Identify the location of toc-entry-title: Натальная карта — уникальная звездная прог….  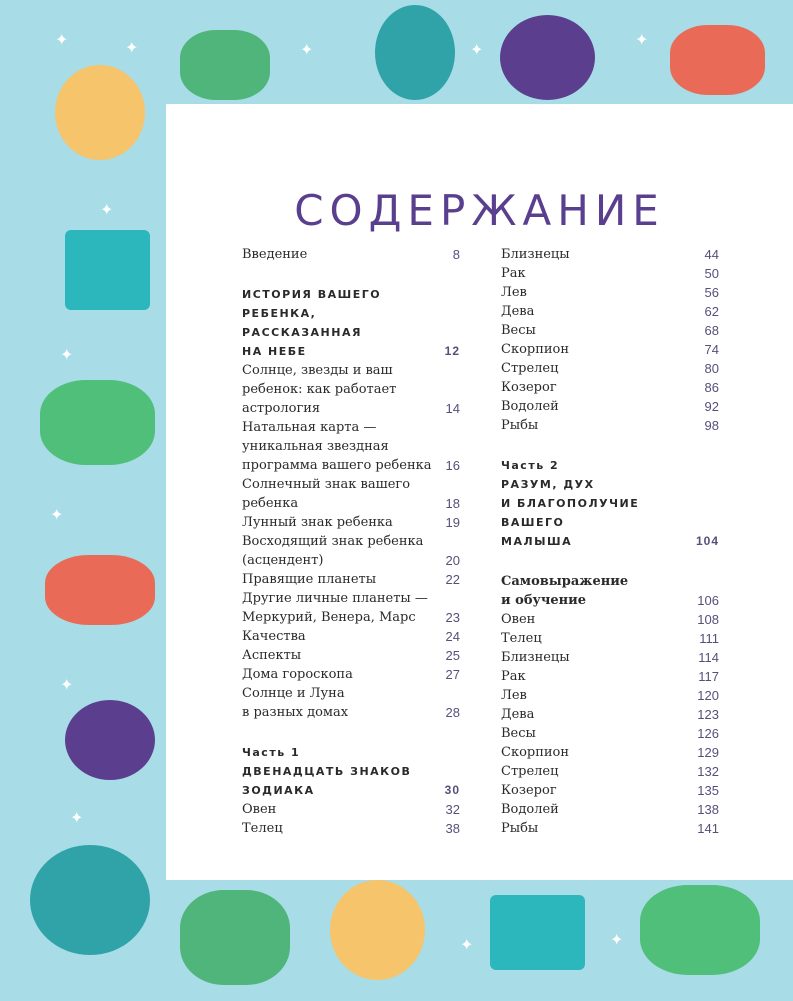
(337, 446).